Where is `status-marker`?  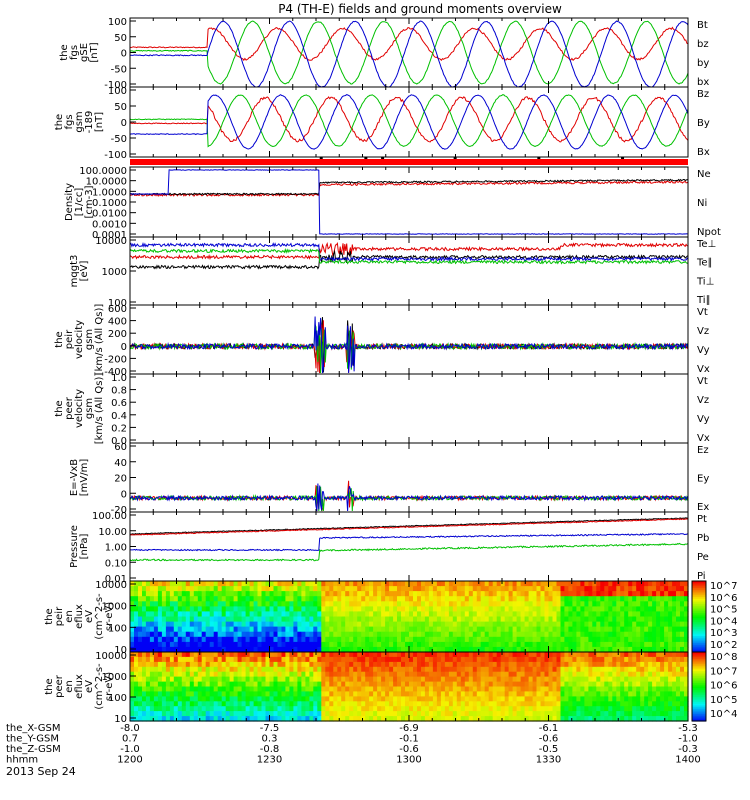 status-marker is located at coordinates (539, 158).